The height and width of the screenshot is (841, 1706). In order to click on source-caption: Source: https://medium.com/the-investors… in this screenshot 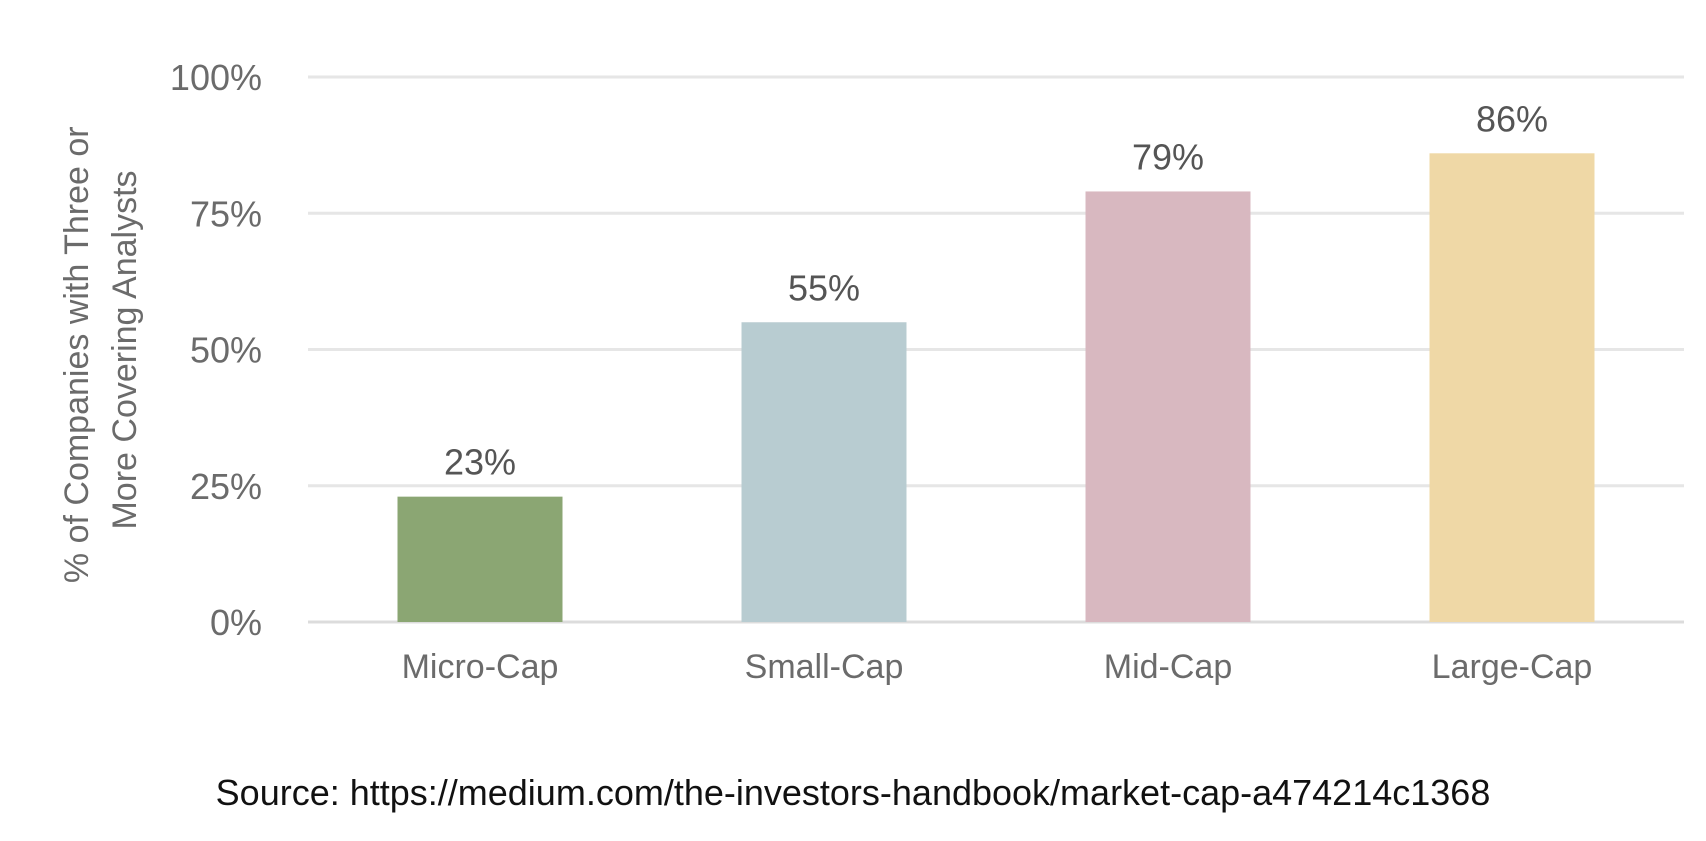, I will do `click(853, 792)`.